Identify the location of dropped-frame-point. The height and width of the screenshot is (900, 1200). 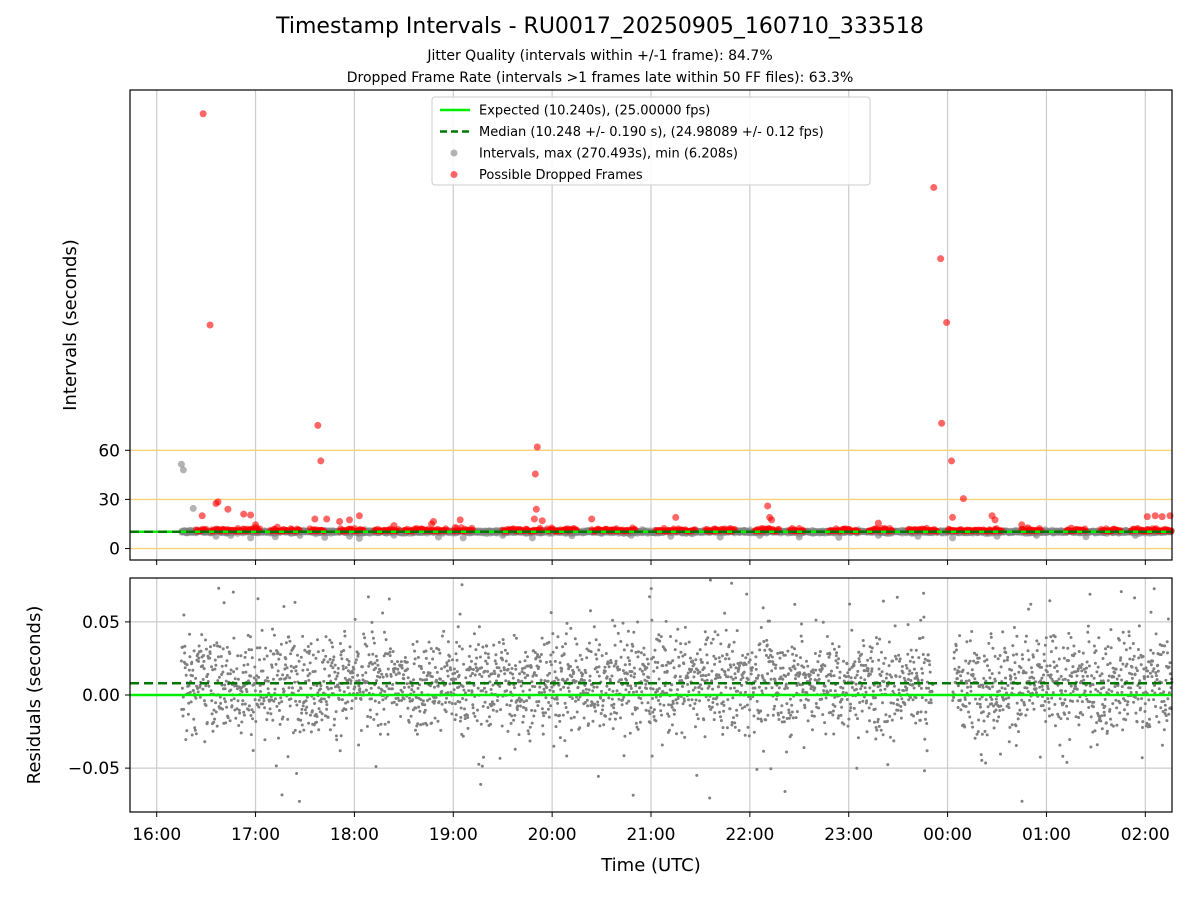
(535, 474).